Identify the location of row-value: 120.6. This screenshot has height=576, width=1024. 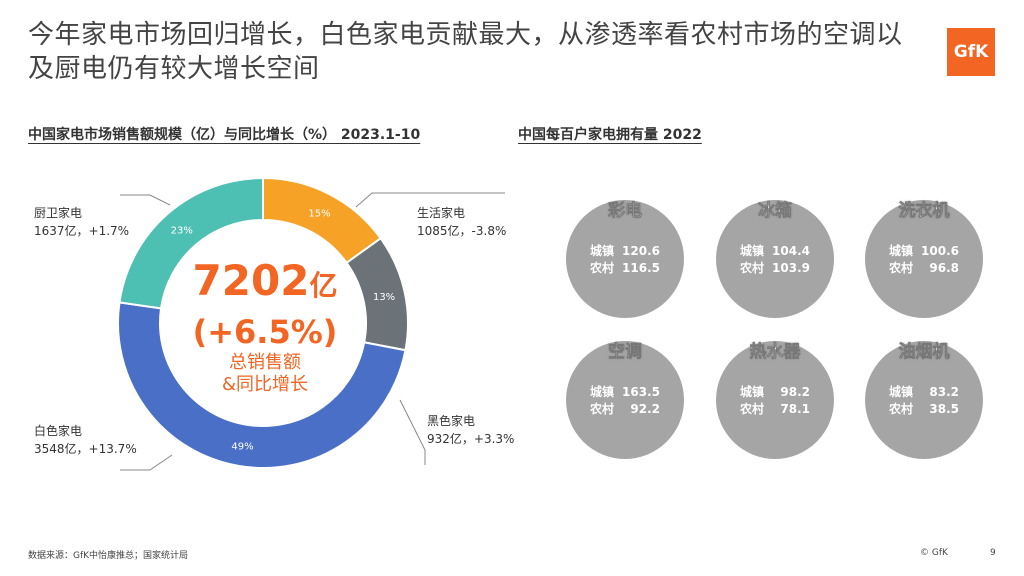
(641, 251).